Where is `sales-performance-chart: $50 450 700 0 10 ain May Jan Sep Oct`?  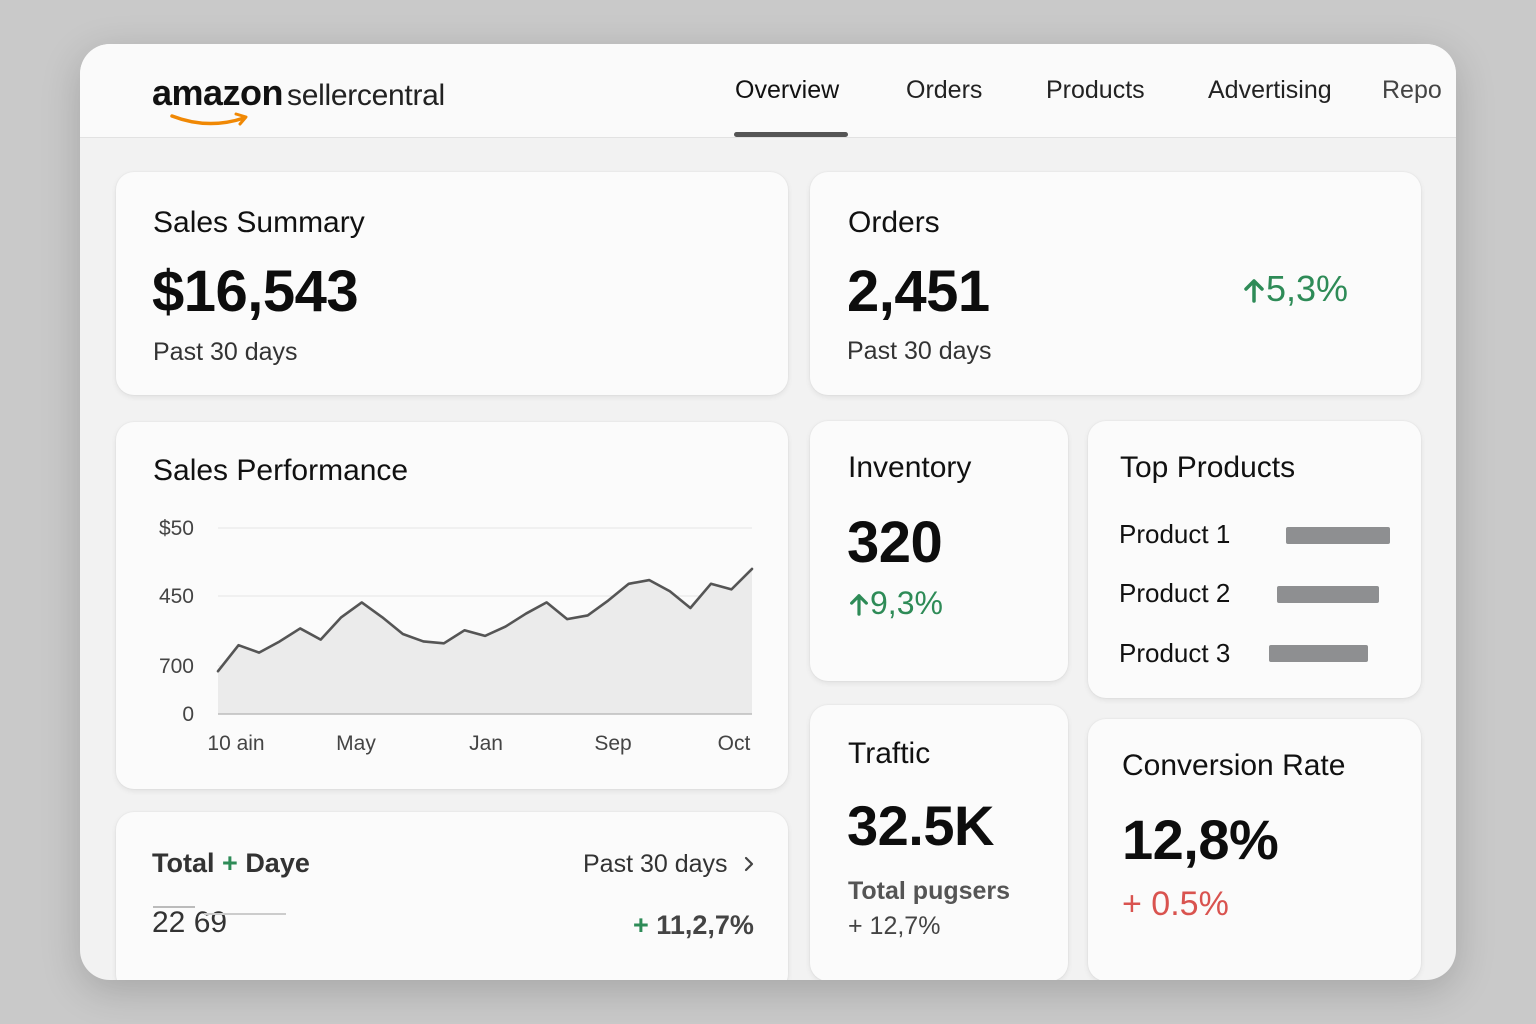
sales-performance-chart: $50 450 700 0 10 ain May Jan Sep Oct is located at coordinates (456, 636).